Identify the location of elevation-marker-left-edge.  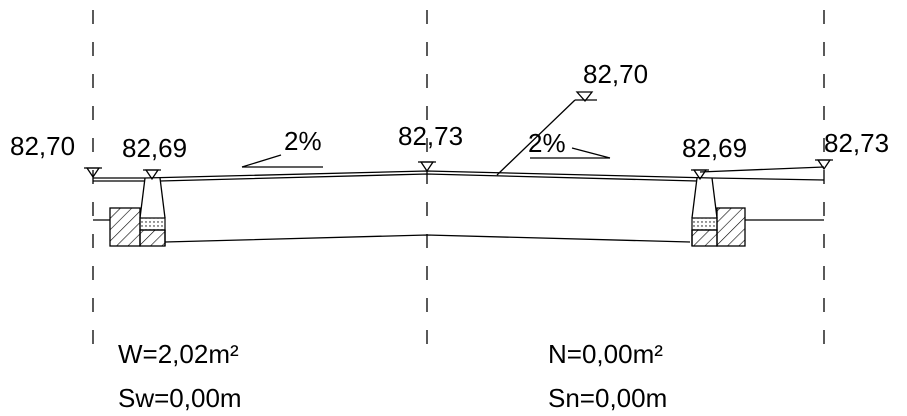
(93, 173).